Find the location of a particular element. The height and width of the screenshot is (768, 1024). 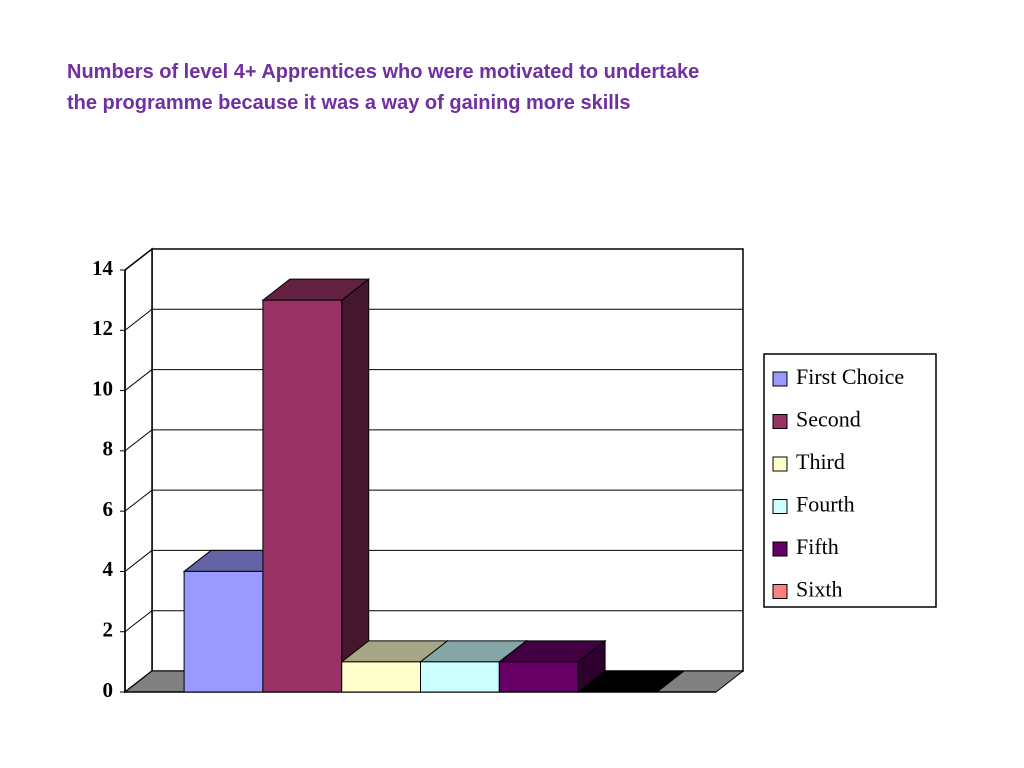

legend-label: Fourth is located at coordinates (825, 504).